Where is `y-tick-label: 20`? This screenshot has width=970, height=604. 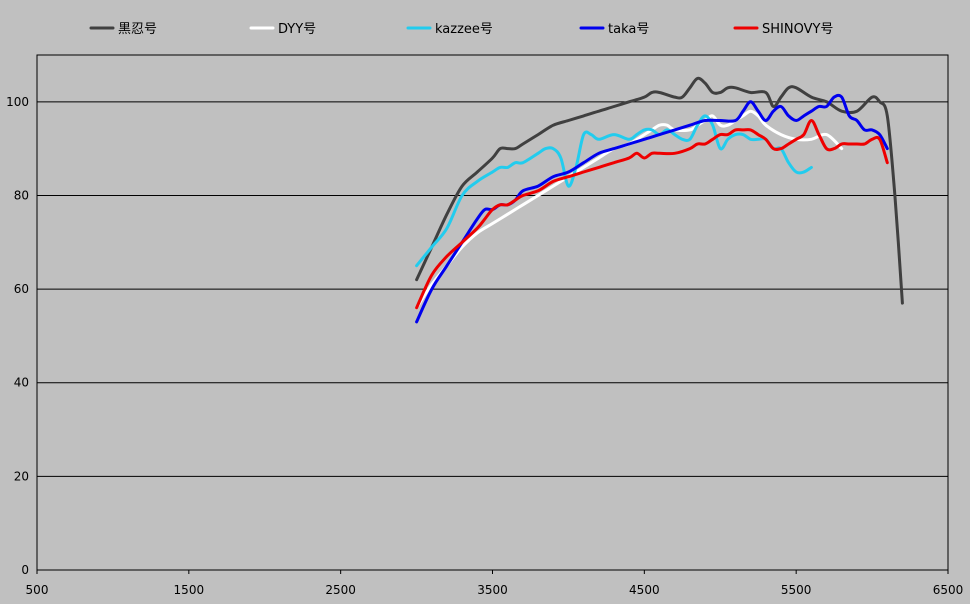
y-tick-label: 20 is located at coordinates (21, 476).